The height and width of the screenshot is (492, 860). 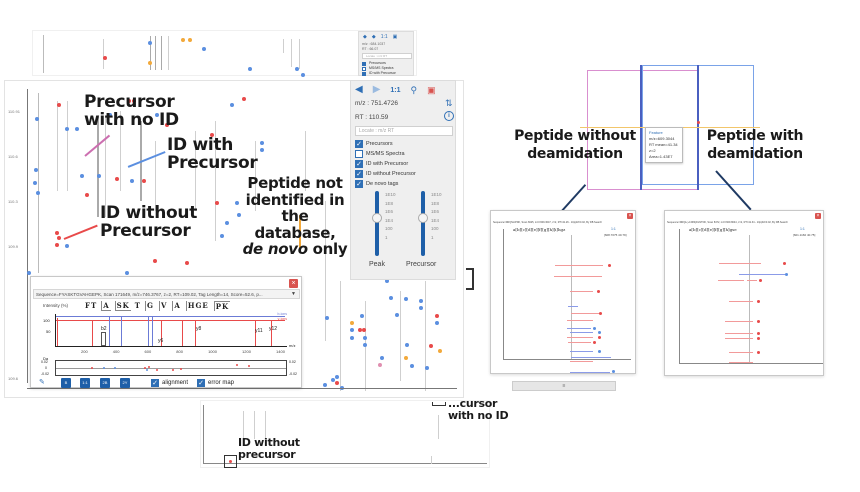 I want to click on back-arrow-icon: ◀, so click(x=359, y=89).